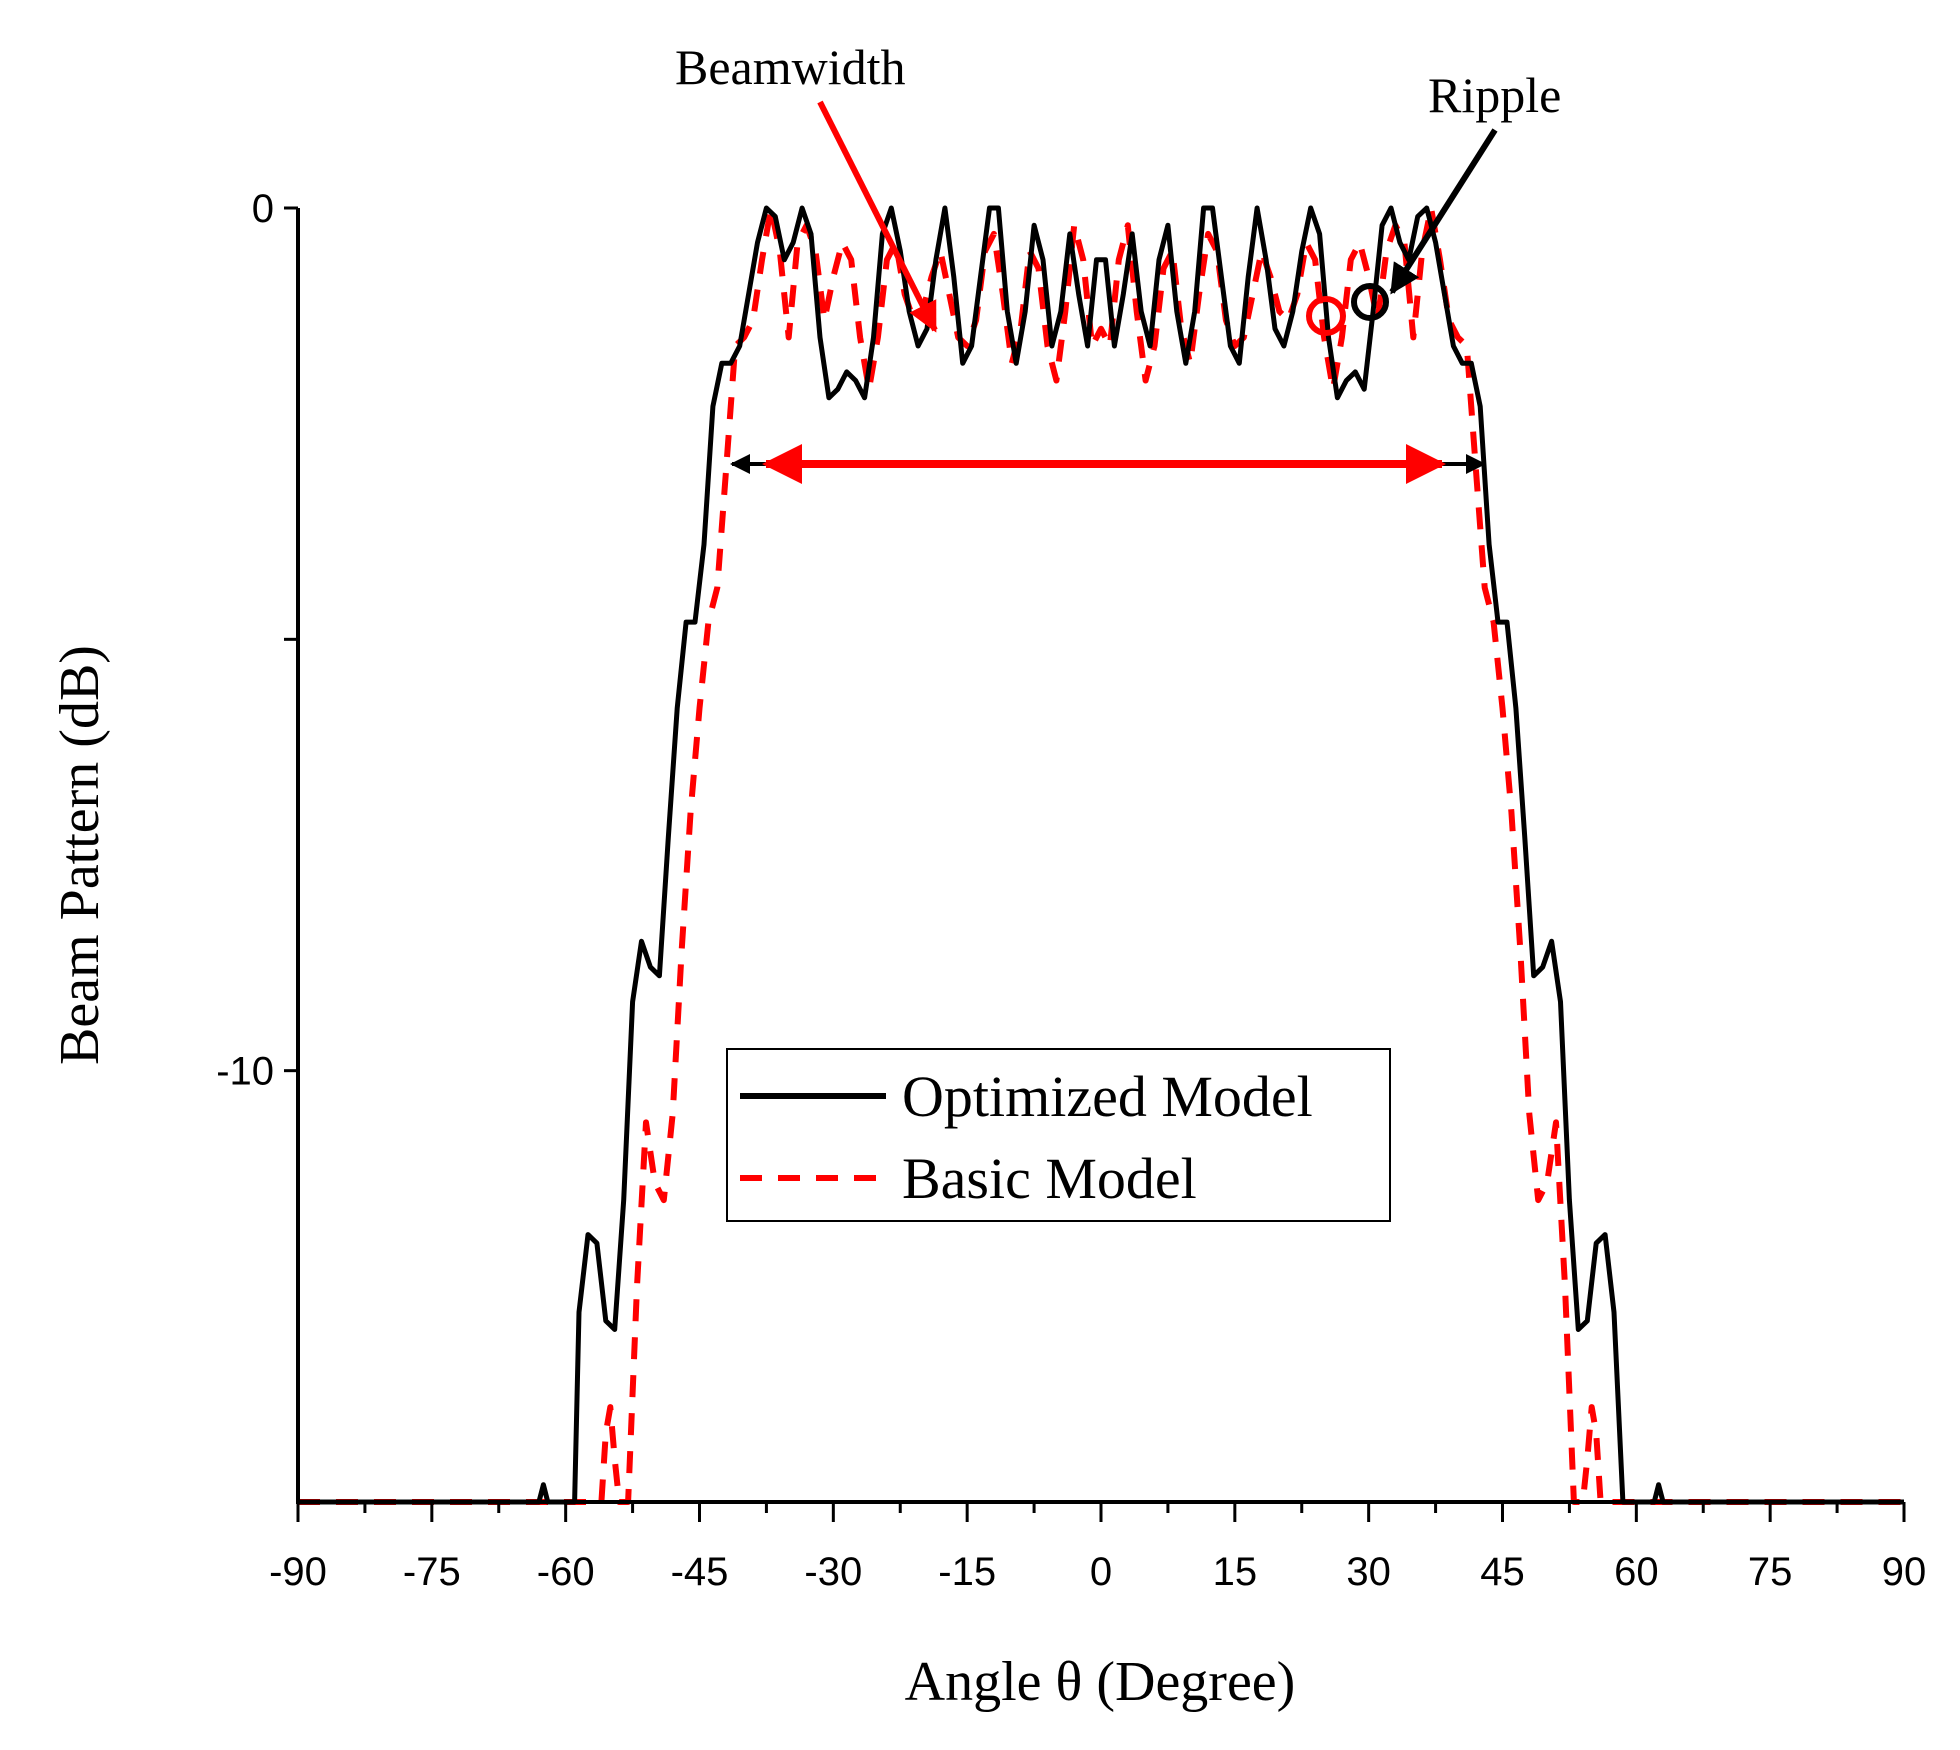 The height and width of the screenshot is (1750, 1960). I want to click on y-tick-label: -10, so click(245, 1072).